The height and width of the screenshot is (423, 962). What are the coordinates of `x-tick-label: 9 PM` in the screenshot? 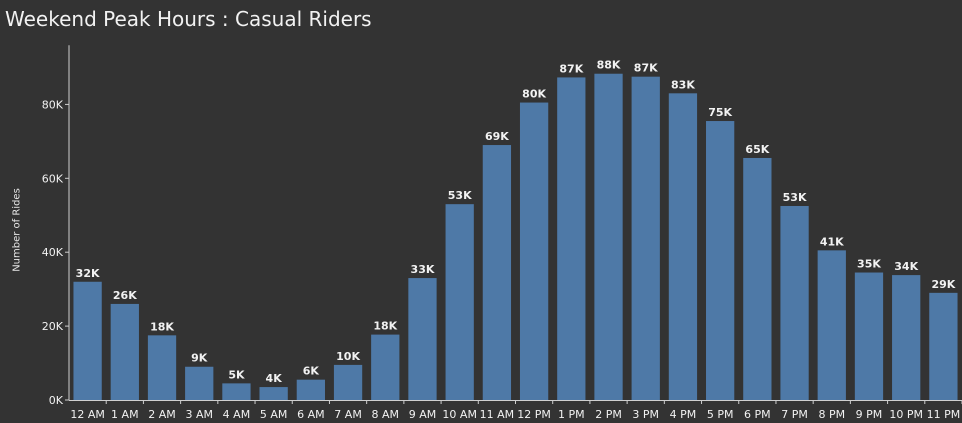 It's located at (869, 414).